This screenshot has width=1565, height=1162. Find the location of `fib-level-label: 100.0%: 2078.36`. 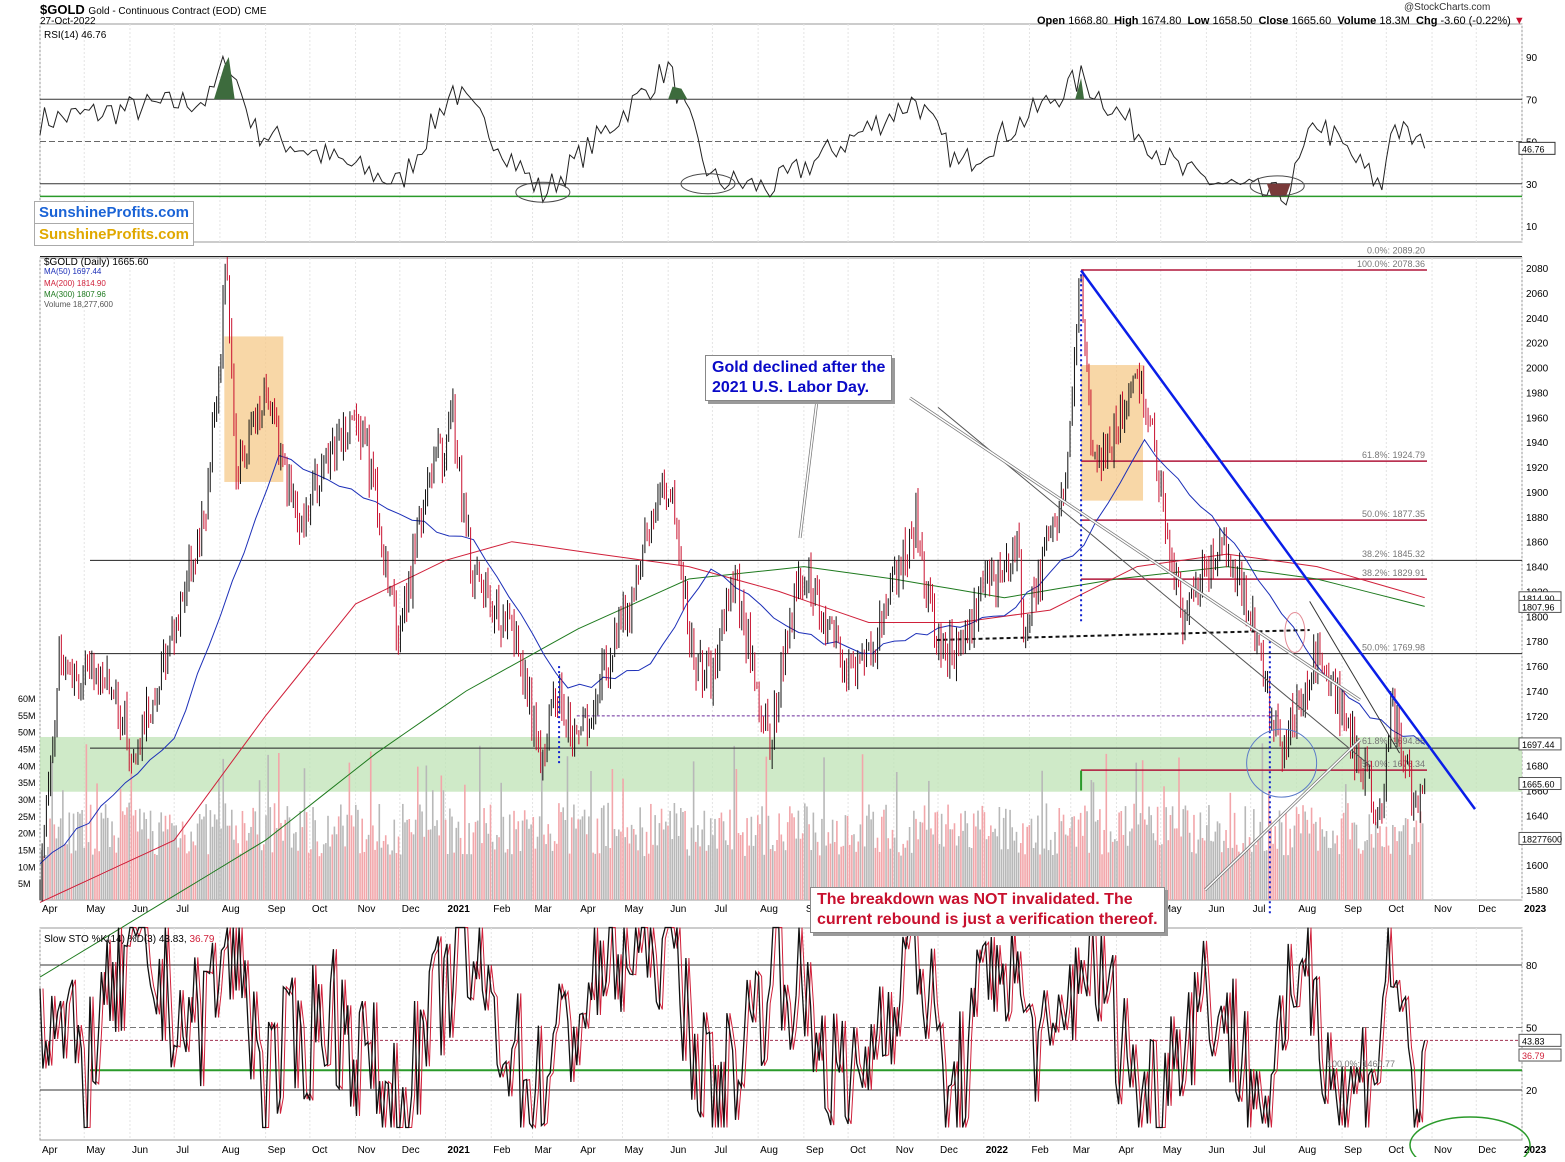

fib-level-label: 100.0%: 2078.36 is located at coordinates (1391, 264).